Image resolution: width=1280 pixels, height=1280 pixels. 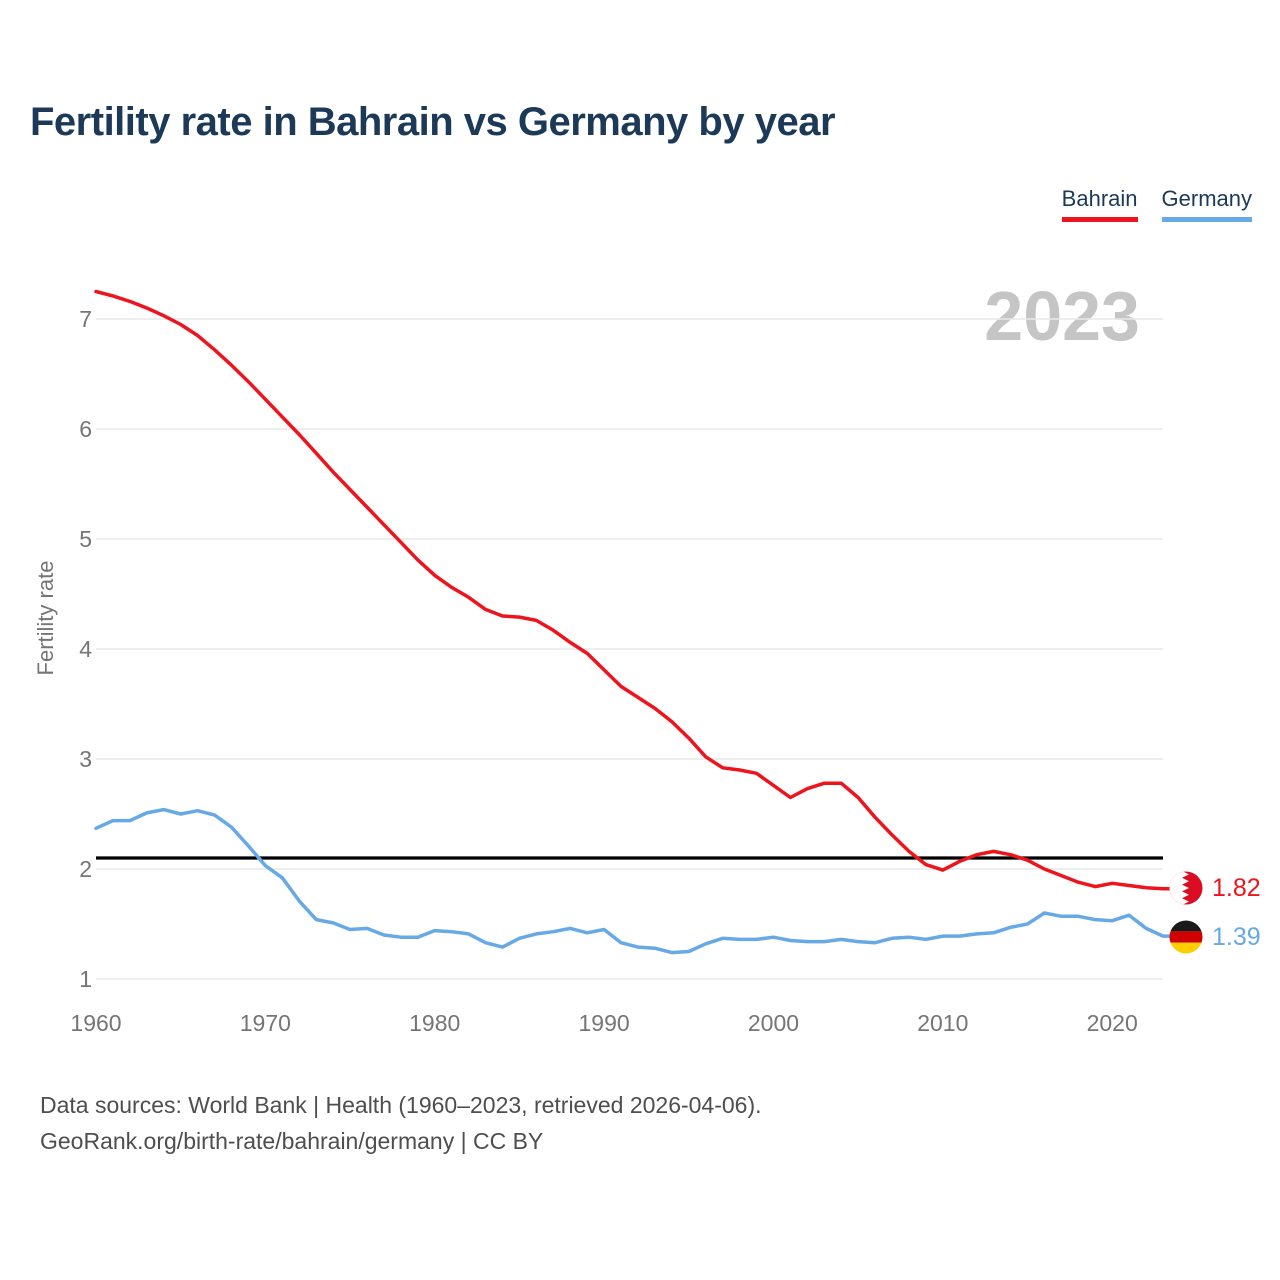 I want to click on end-label-bahrain: 1.82, so click(x=1215, y=888).